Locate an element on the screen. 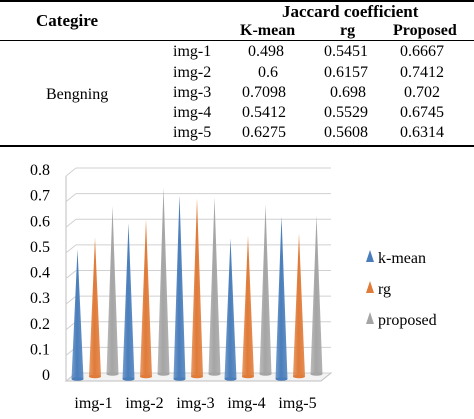 Image resolution: width=474 pixels, height=419 pixels. category-header: Categire is located at coordinates (67, 20).